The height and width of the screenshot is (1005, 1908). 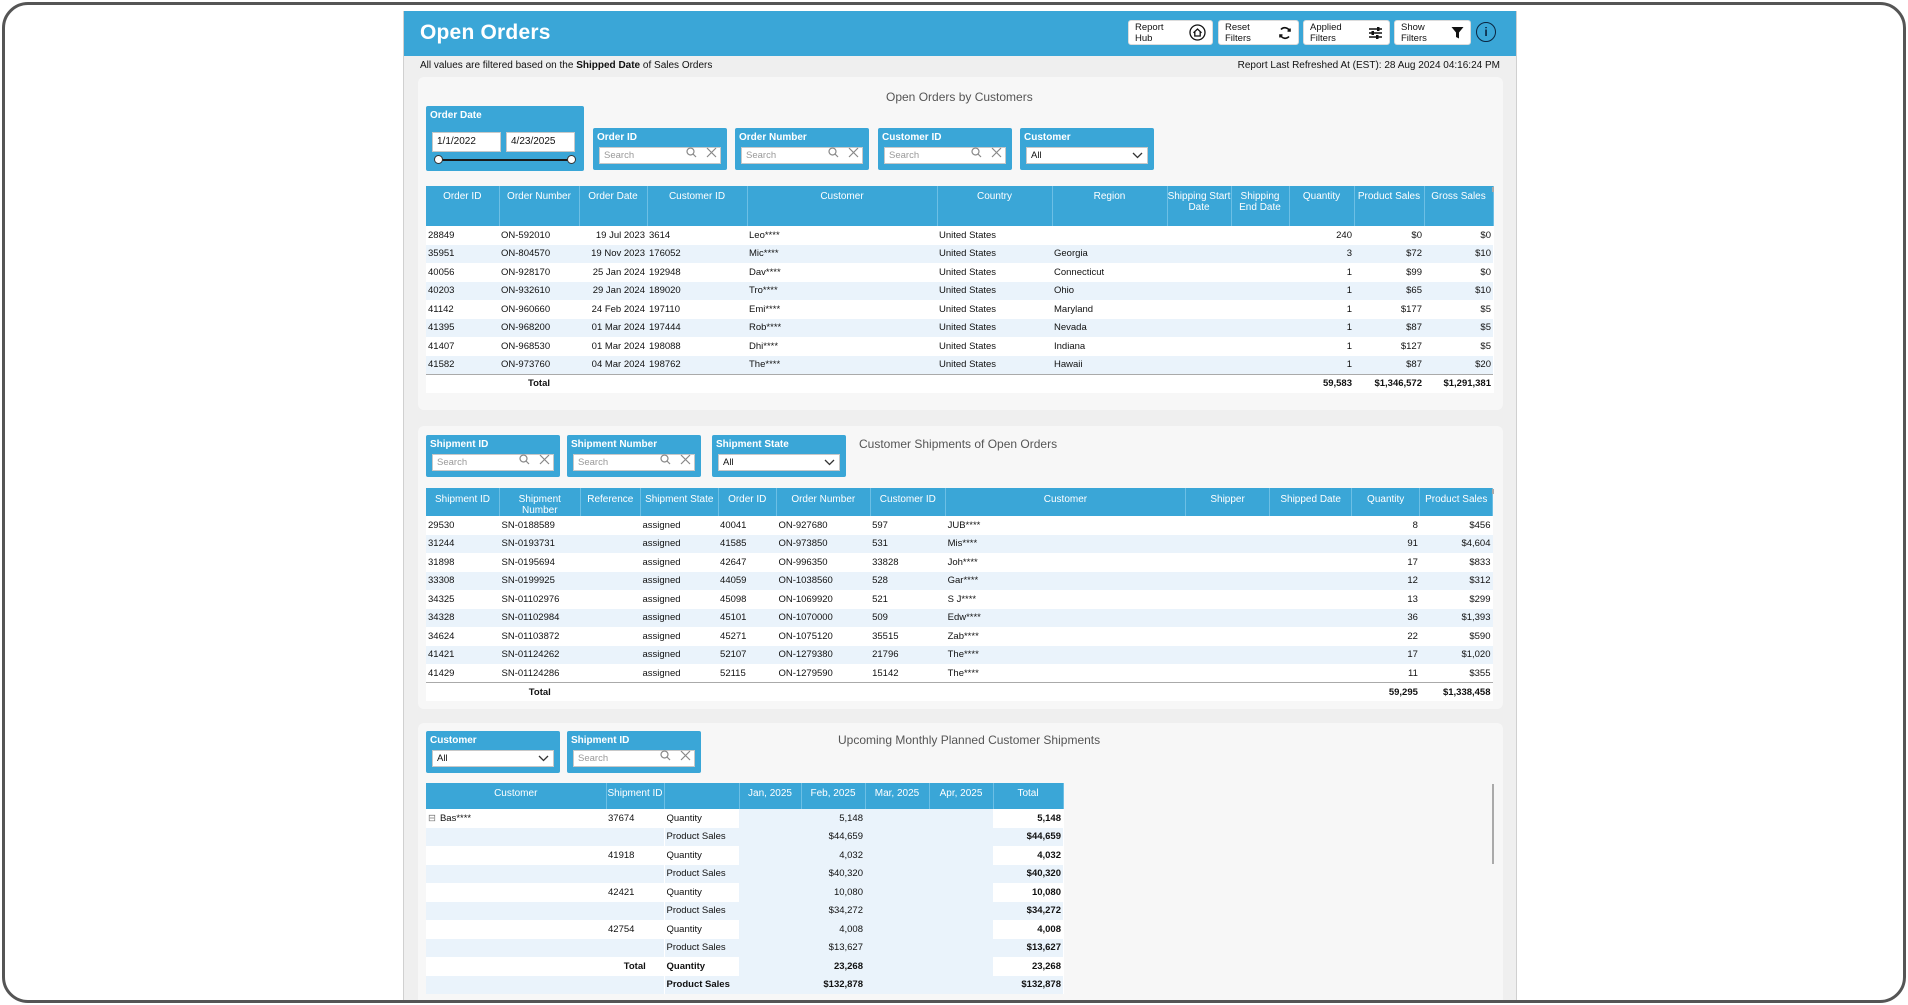 I want to click on planned-shipment-id-slicer: Shipment ID Search, so click(x=634, y=752).